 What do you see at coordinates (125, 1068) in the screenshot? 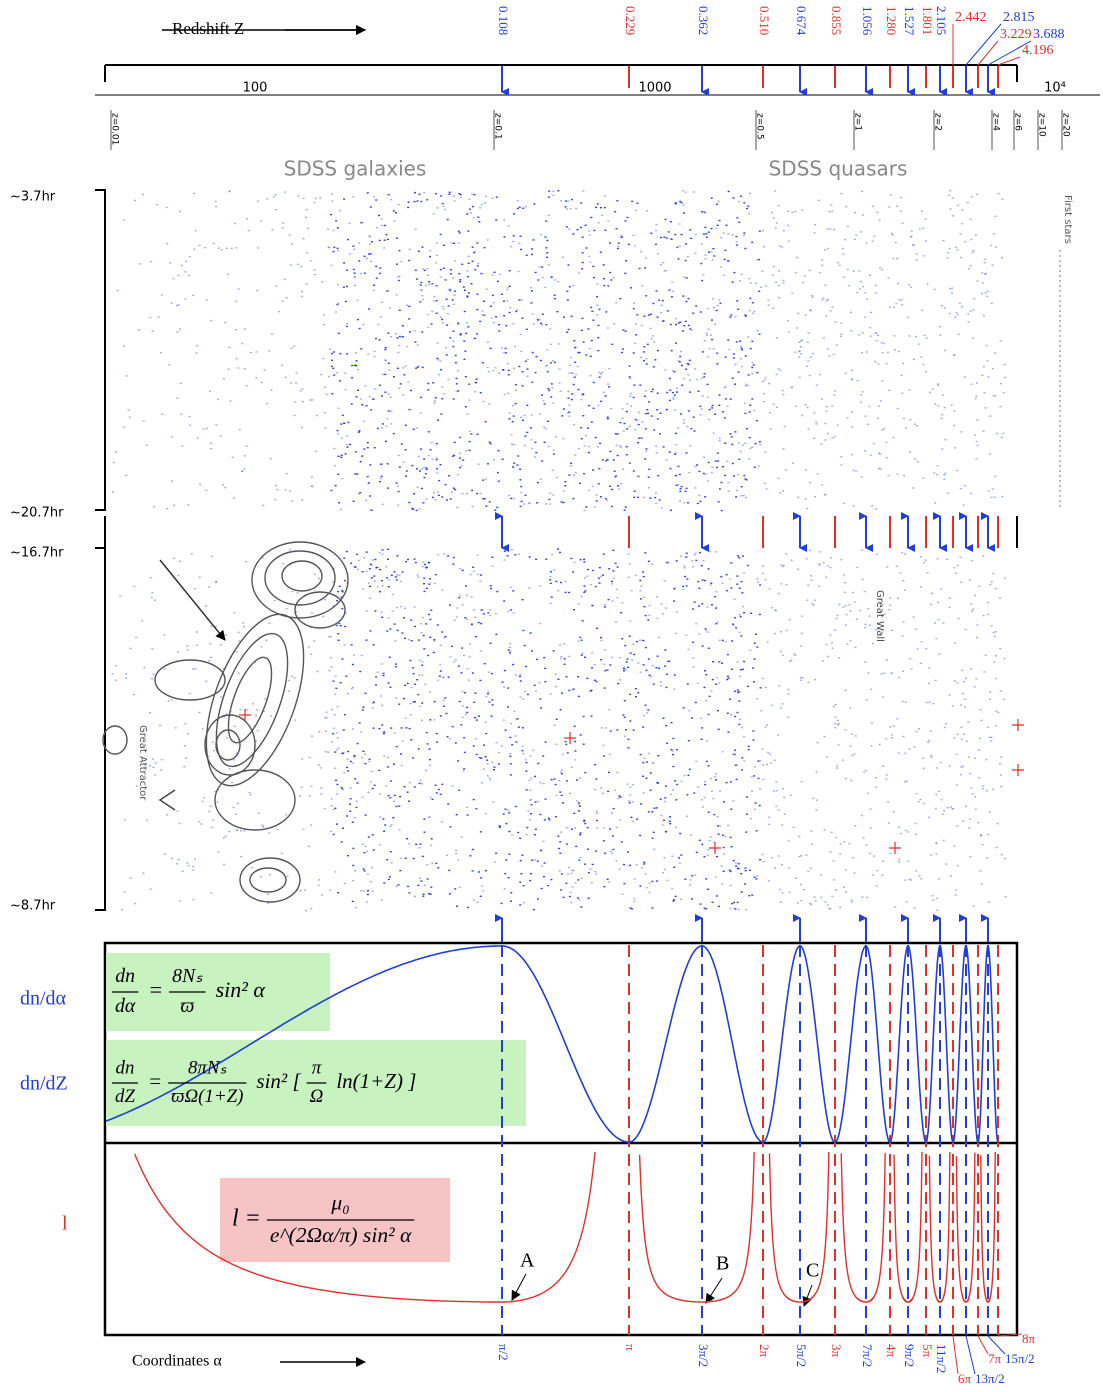
I see `equation-num: dn` at bounding box center [125, 1068].